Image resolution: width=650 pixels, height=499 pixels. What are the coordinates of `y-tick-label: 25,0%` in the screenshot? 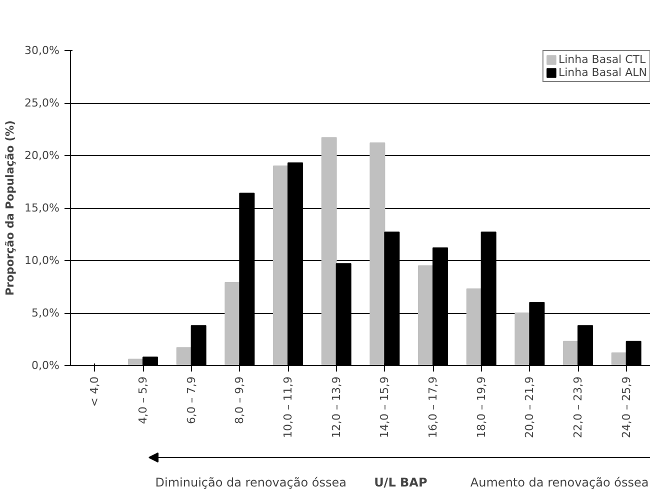 It's located at (42, 103).